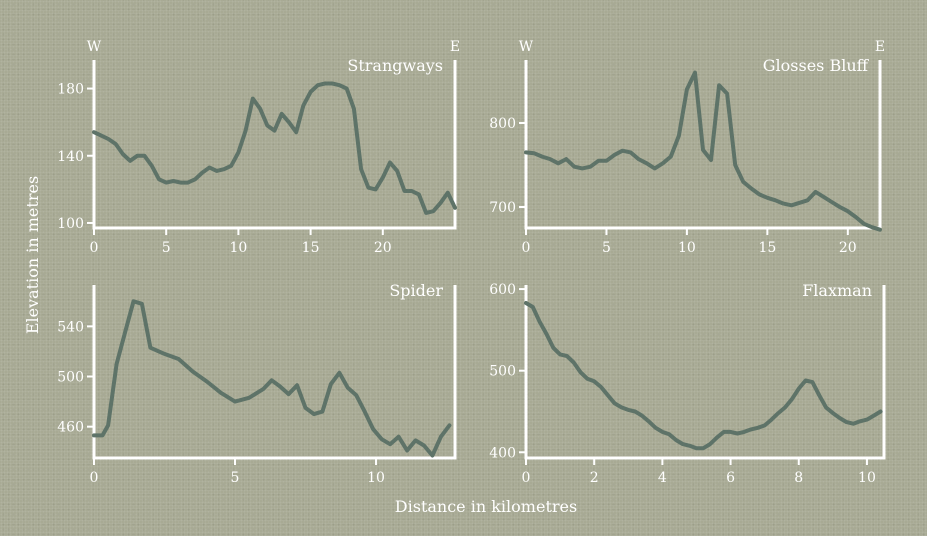  What do you see at coordinates (70, 327) in the screenshot?
I see `y-tick-label: 540` at bounding box center [70, 327].